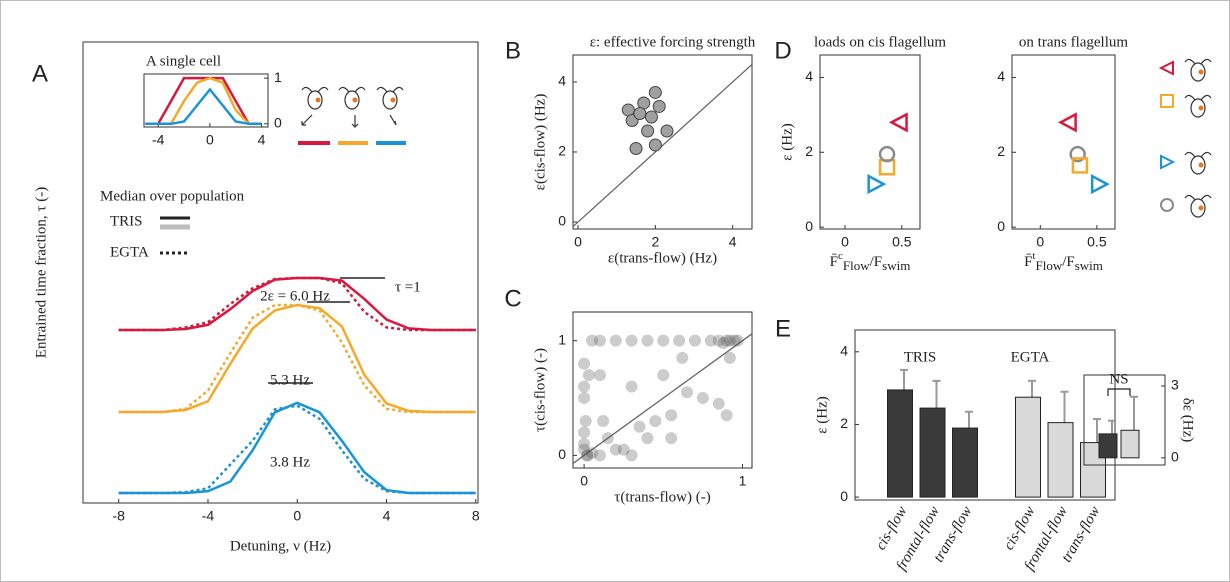  What do you see at coordinates (856, 265) in the screenshot?
I see `x-axis-label-part: Flow` at bounding box center [856, 265].